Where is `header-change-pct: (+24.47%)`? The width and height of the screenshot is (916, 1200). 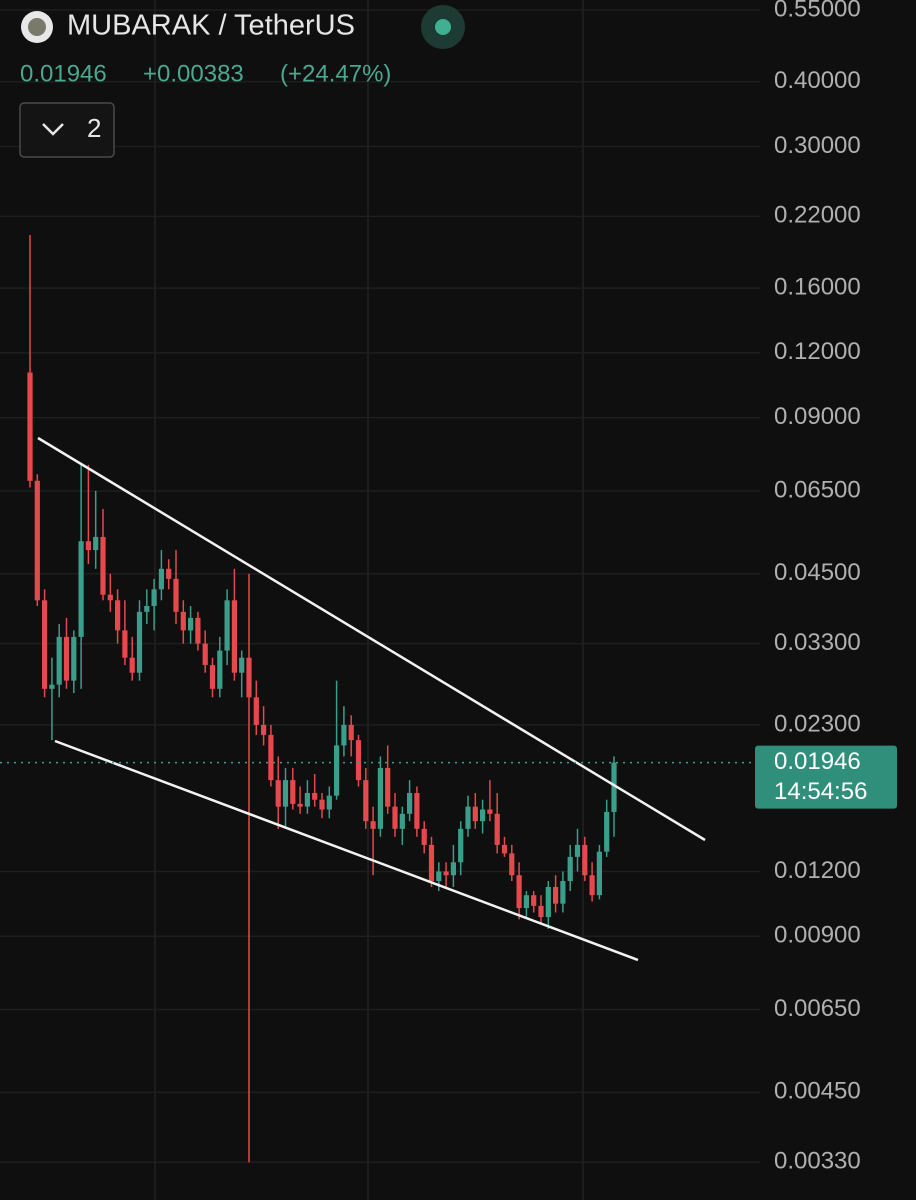 header-change-pct: (+24.47%) is located at coordinates (335, 73).